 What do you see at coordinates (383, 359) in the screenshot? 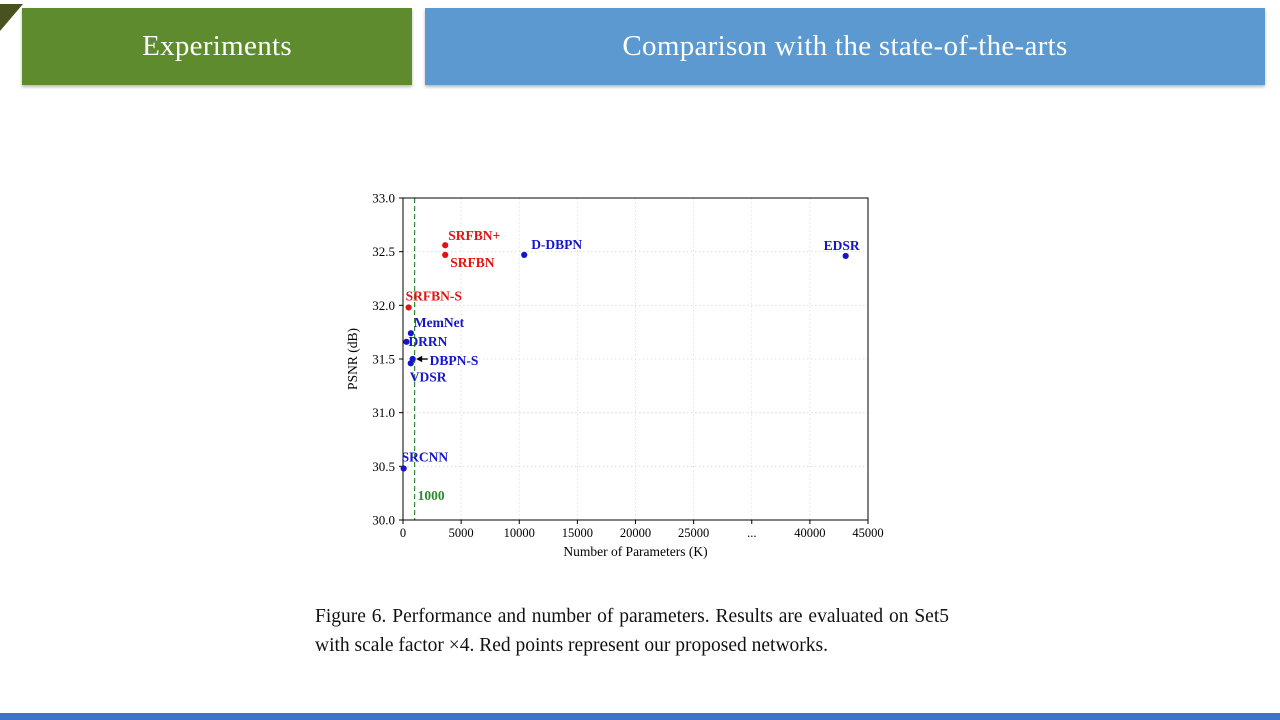
I see `y-tick-label: 31.5` at bounding box center [383, 359].